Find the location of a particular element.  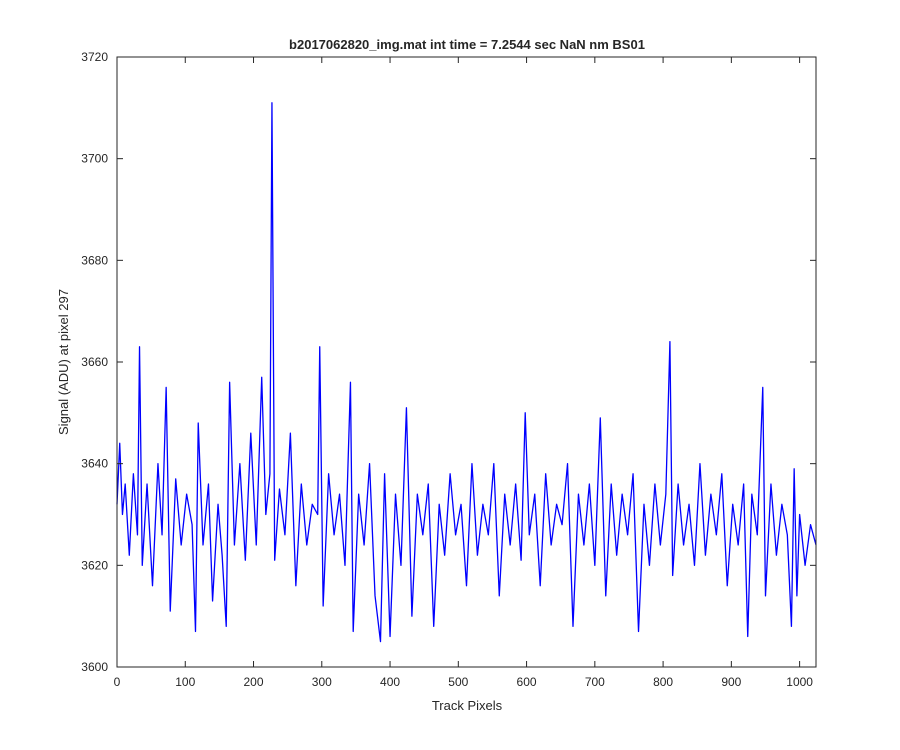

x-tick-label: 400 is located at coordinates (390, 682).